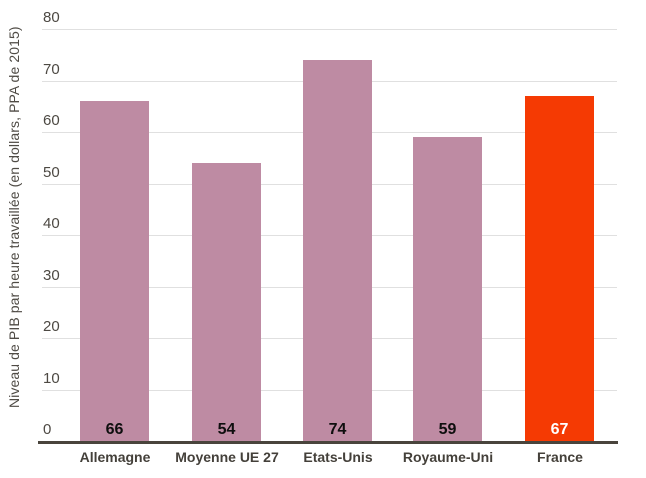 The width and height of the screenshot is (646, 478). I want to click on bar-value-label: 66, so click(114, 429).